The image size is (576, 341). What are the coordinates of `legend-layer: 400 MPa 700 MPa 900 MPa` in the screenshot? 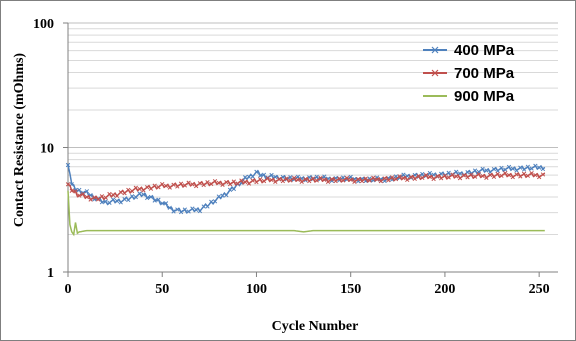 It's located at (469, 73).